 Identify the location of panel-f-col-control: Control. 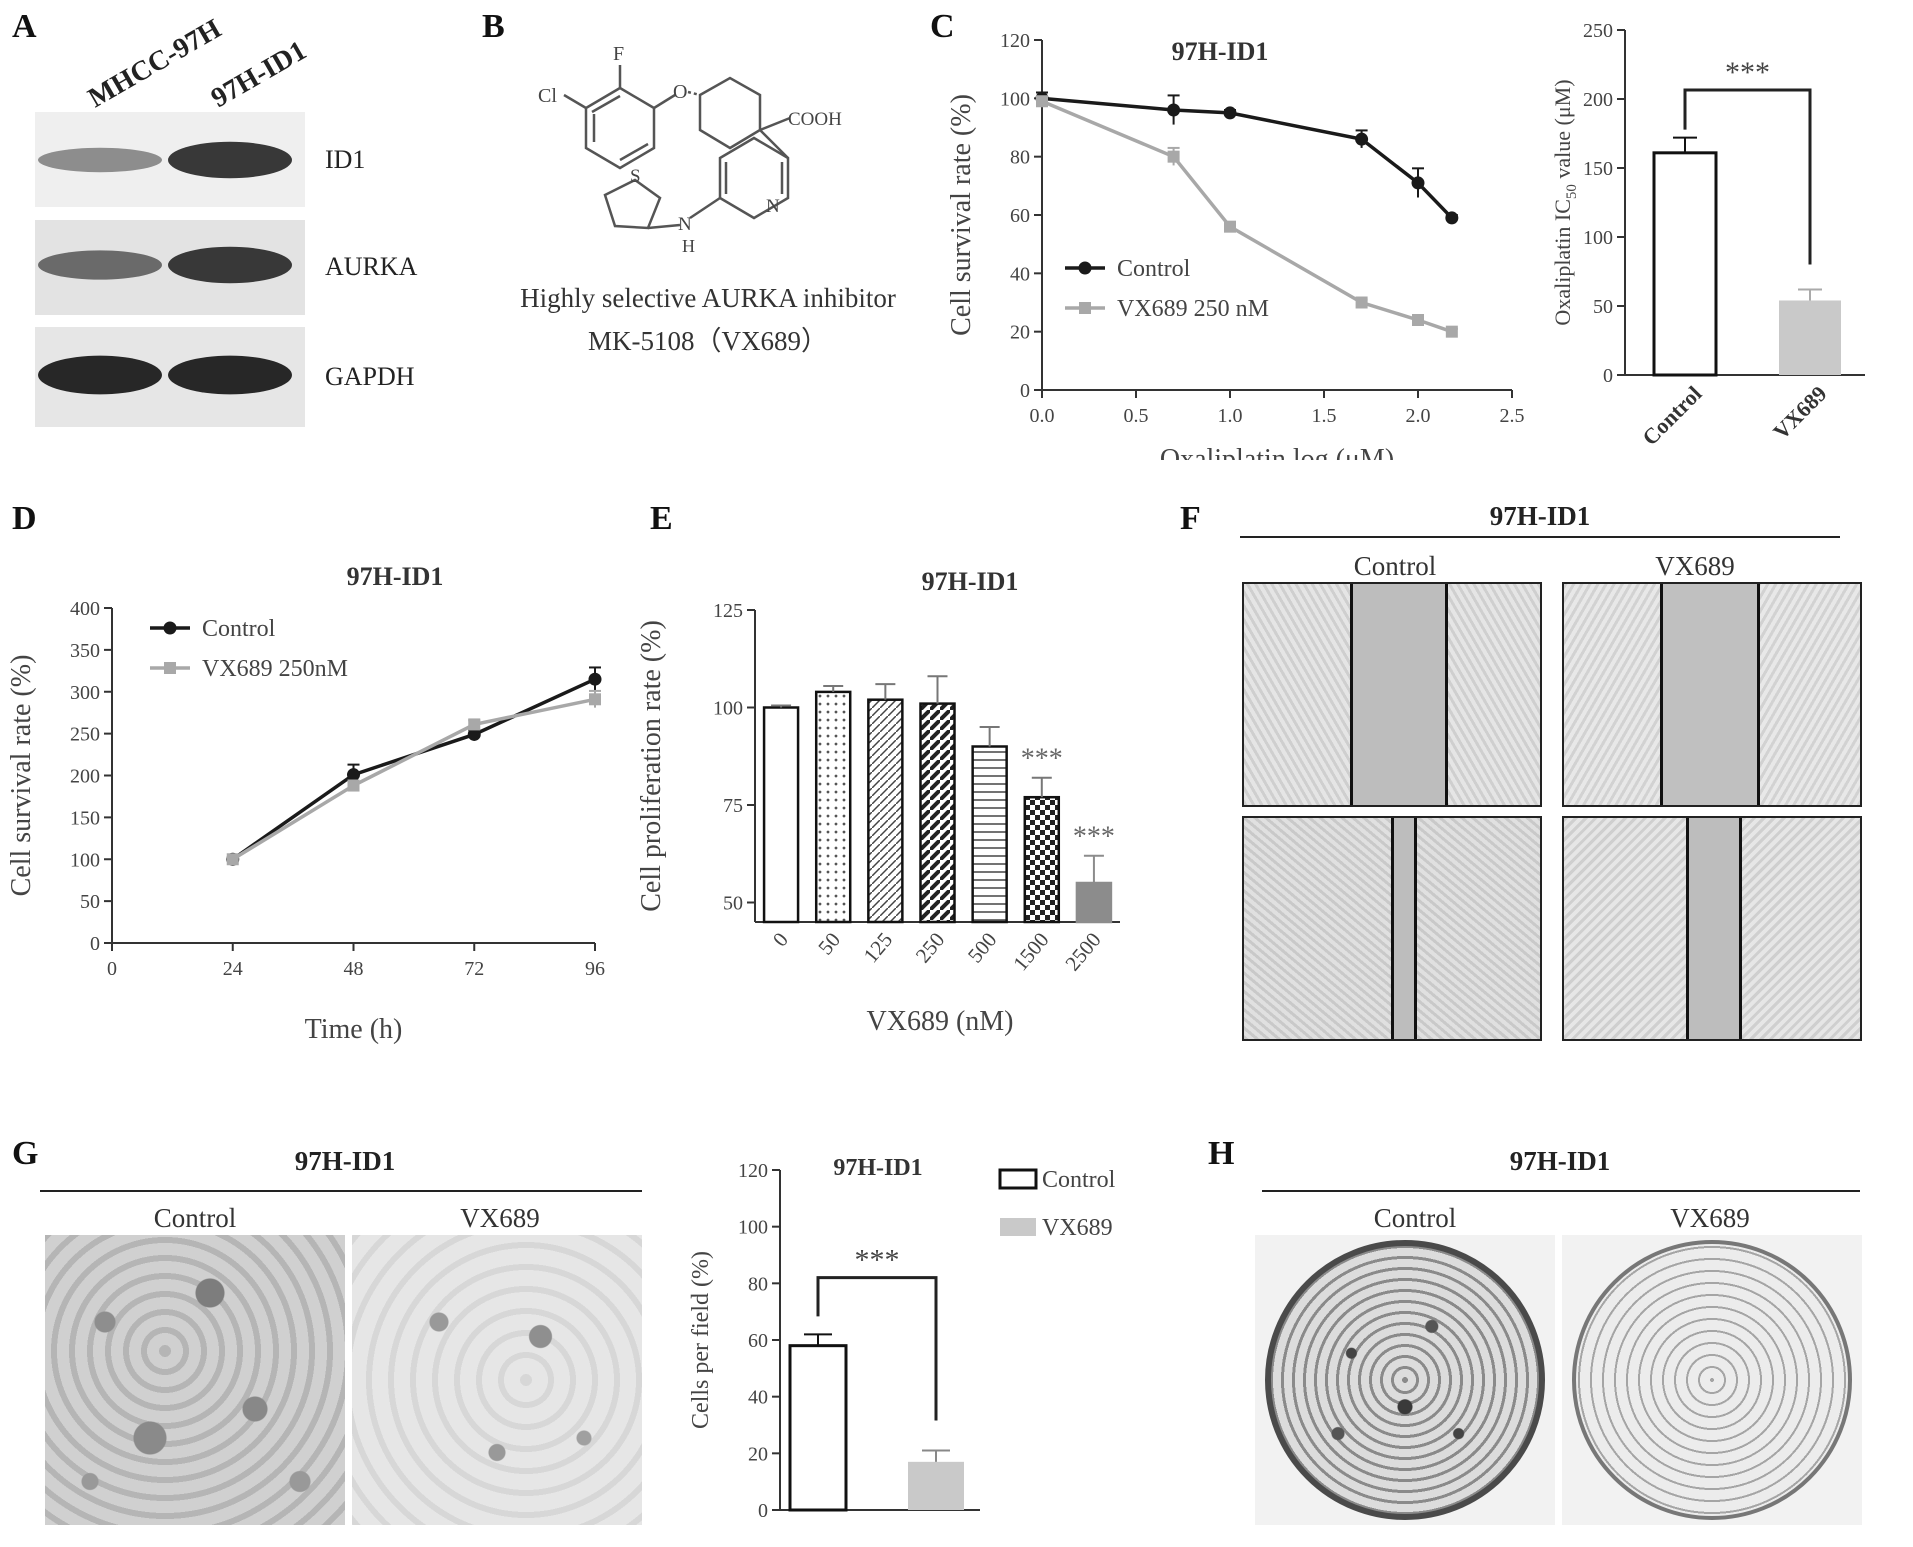
(1395, 566).